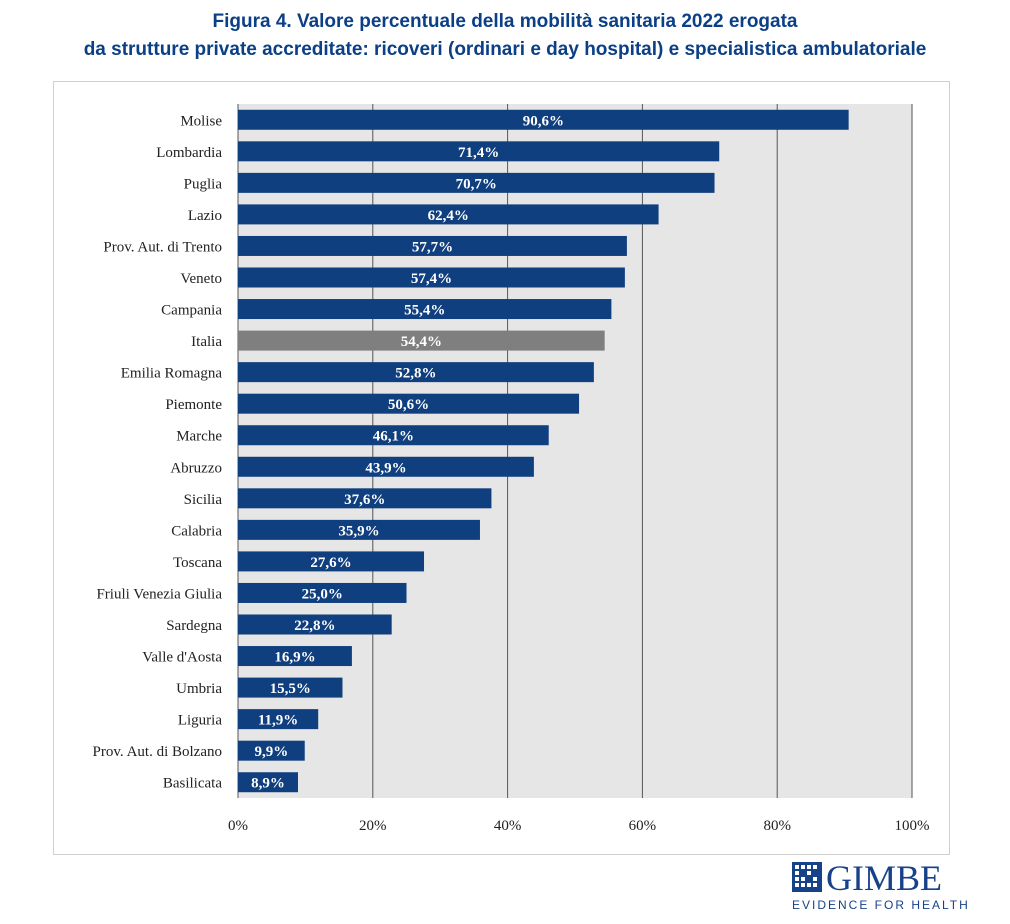  Describe the element at coordinates (201, 121) in the screenshot. I see `category-label: Molise` at that location.